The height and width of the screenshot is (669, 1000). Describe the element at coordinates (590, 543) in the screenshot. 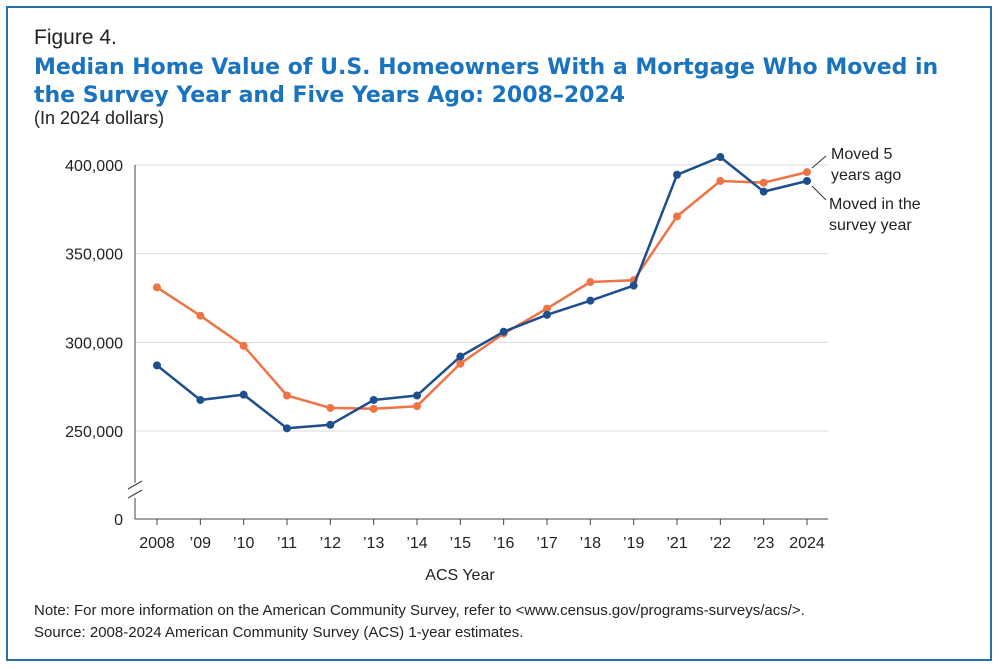

I see `x-tick-label: ’18` at that location.